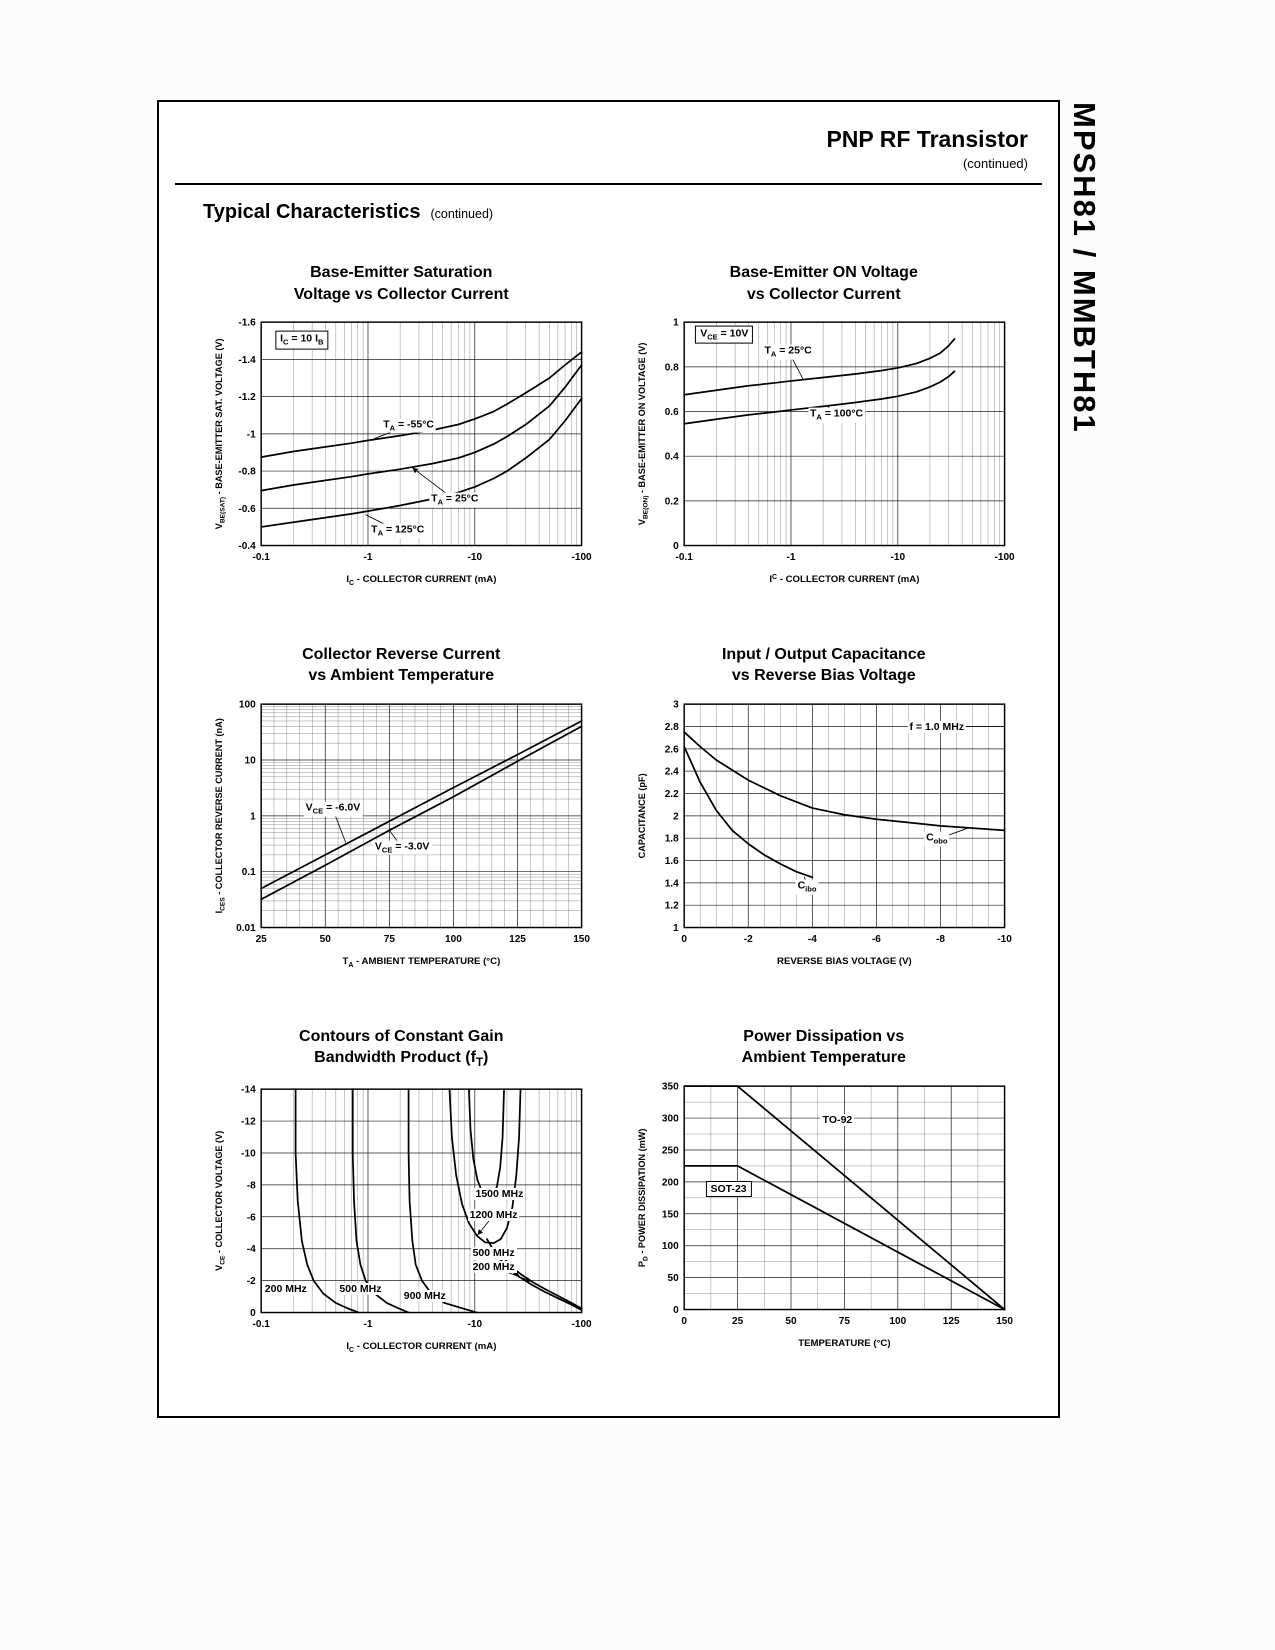  I want to click on chart-annotation: 1500 MHz, so click(499, 1194).